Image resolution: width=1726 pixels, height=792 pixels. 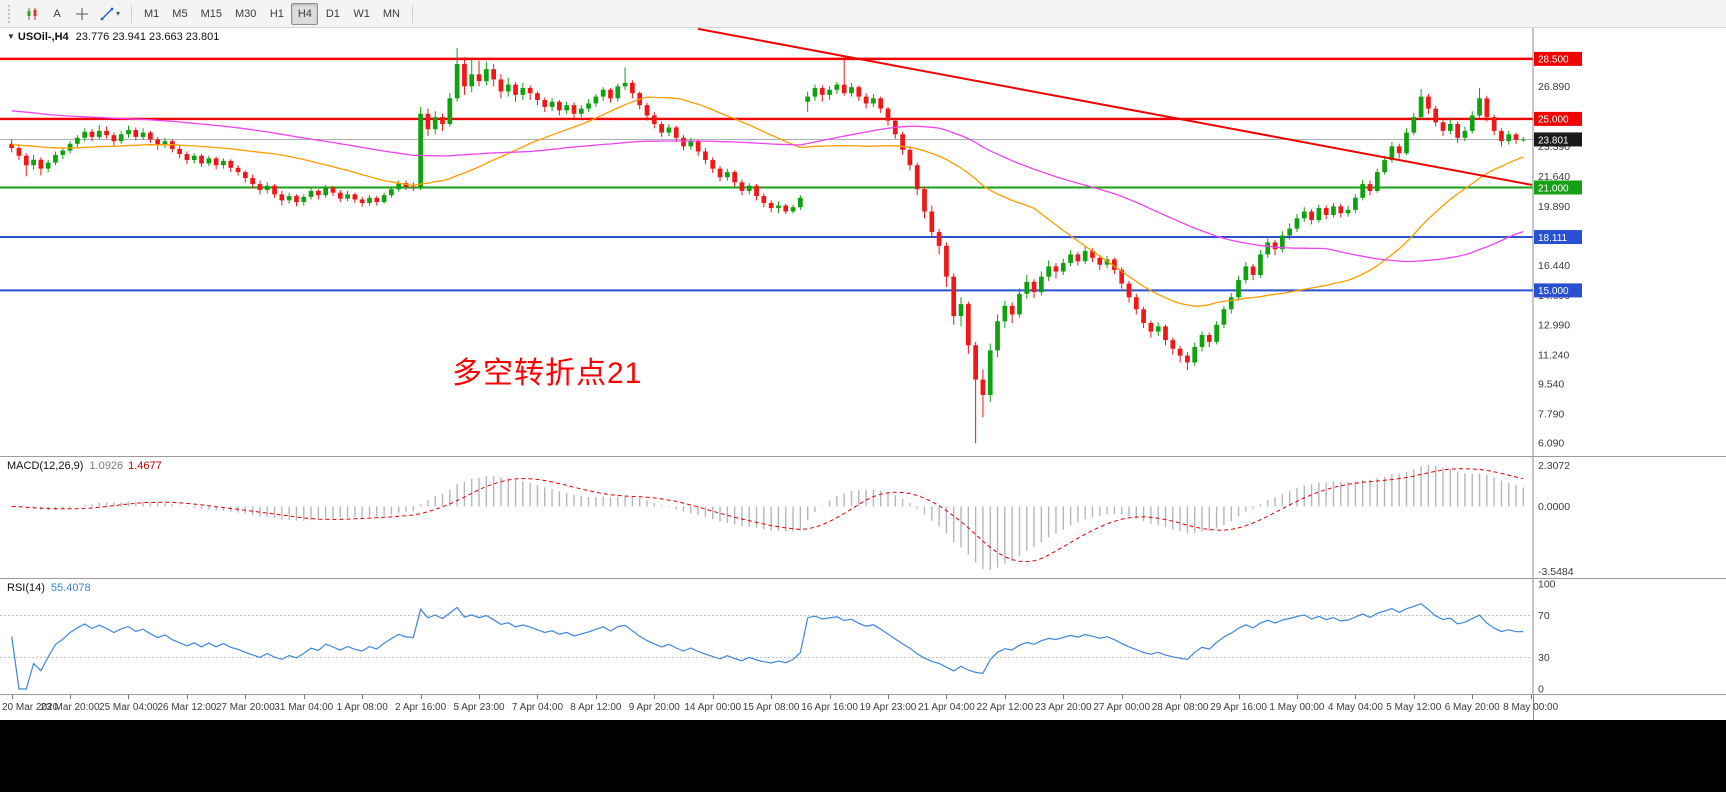 What do you see at coordinates (863, 14) in the screenshot?
I see `toolbar: A ▾ M1 M5 M15 M30 H1 H4 D1 W1 MN` at bounding box center [863, 14].